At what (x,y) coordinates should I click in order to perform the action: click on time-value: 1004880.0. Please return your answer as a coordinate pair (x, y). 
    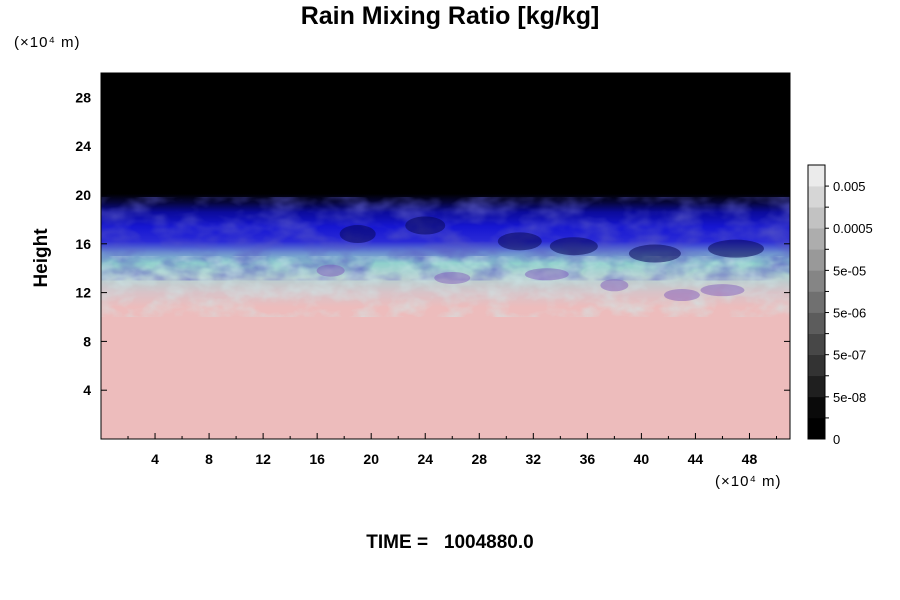
    Looking at the image, I should click on (488, 542).